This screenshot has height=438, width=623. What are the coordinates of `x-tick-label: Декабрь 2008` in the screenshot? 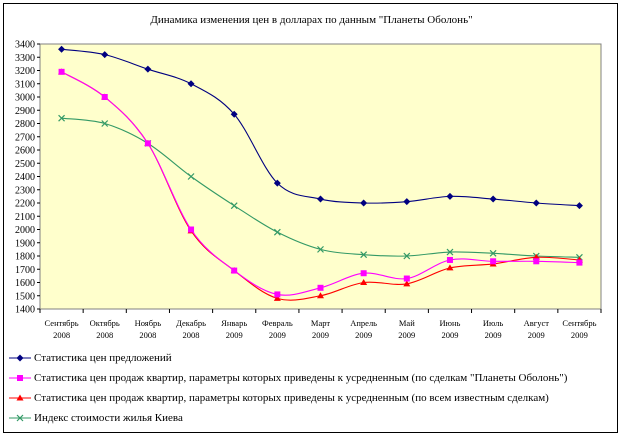 It's located at (191, 329).